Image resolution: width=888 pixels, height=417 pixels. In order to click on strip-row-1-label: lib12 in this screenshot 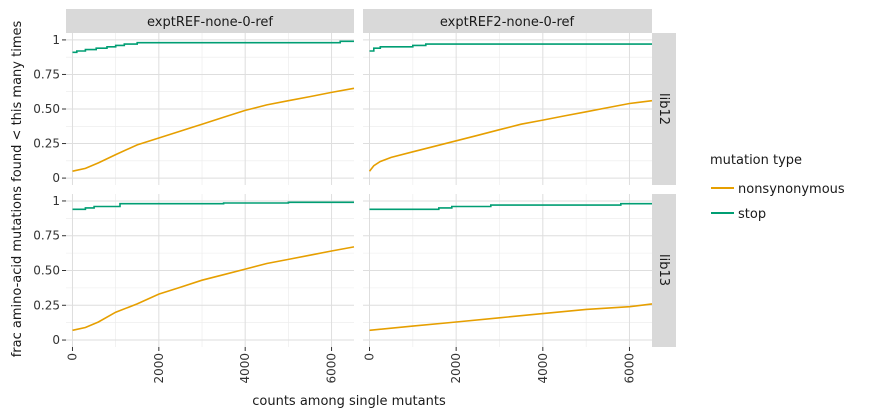, I will do `click(663, 109)`.